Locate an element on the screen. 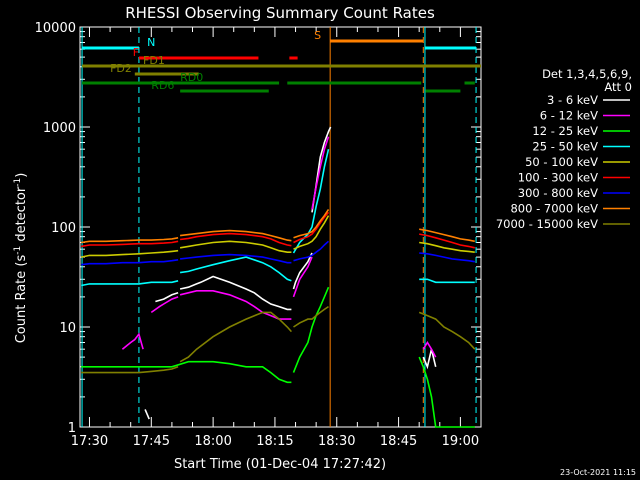 This screenshot has height=480, width=640. legend-entry: 3 - 6 keV is located at coordinates (572, 100).